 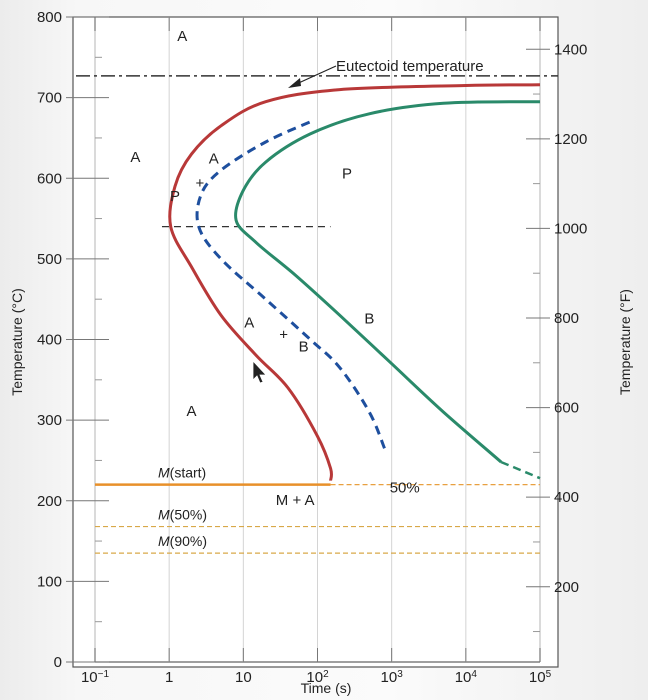 What do you see at coordinates (540, 678) in the screenshot?
I see `x-tick-label: 10⁵` at bounding box center [540, 678].